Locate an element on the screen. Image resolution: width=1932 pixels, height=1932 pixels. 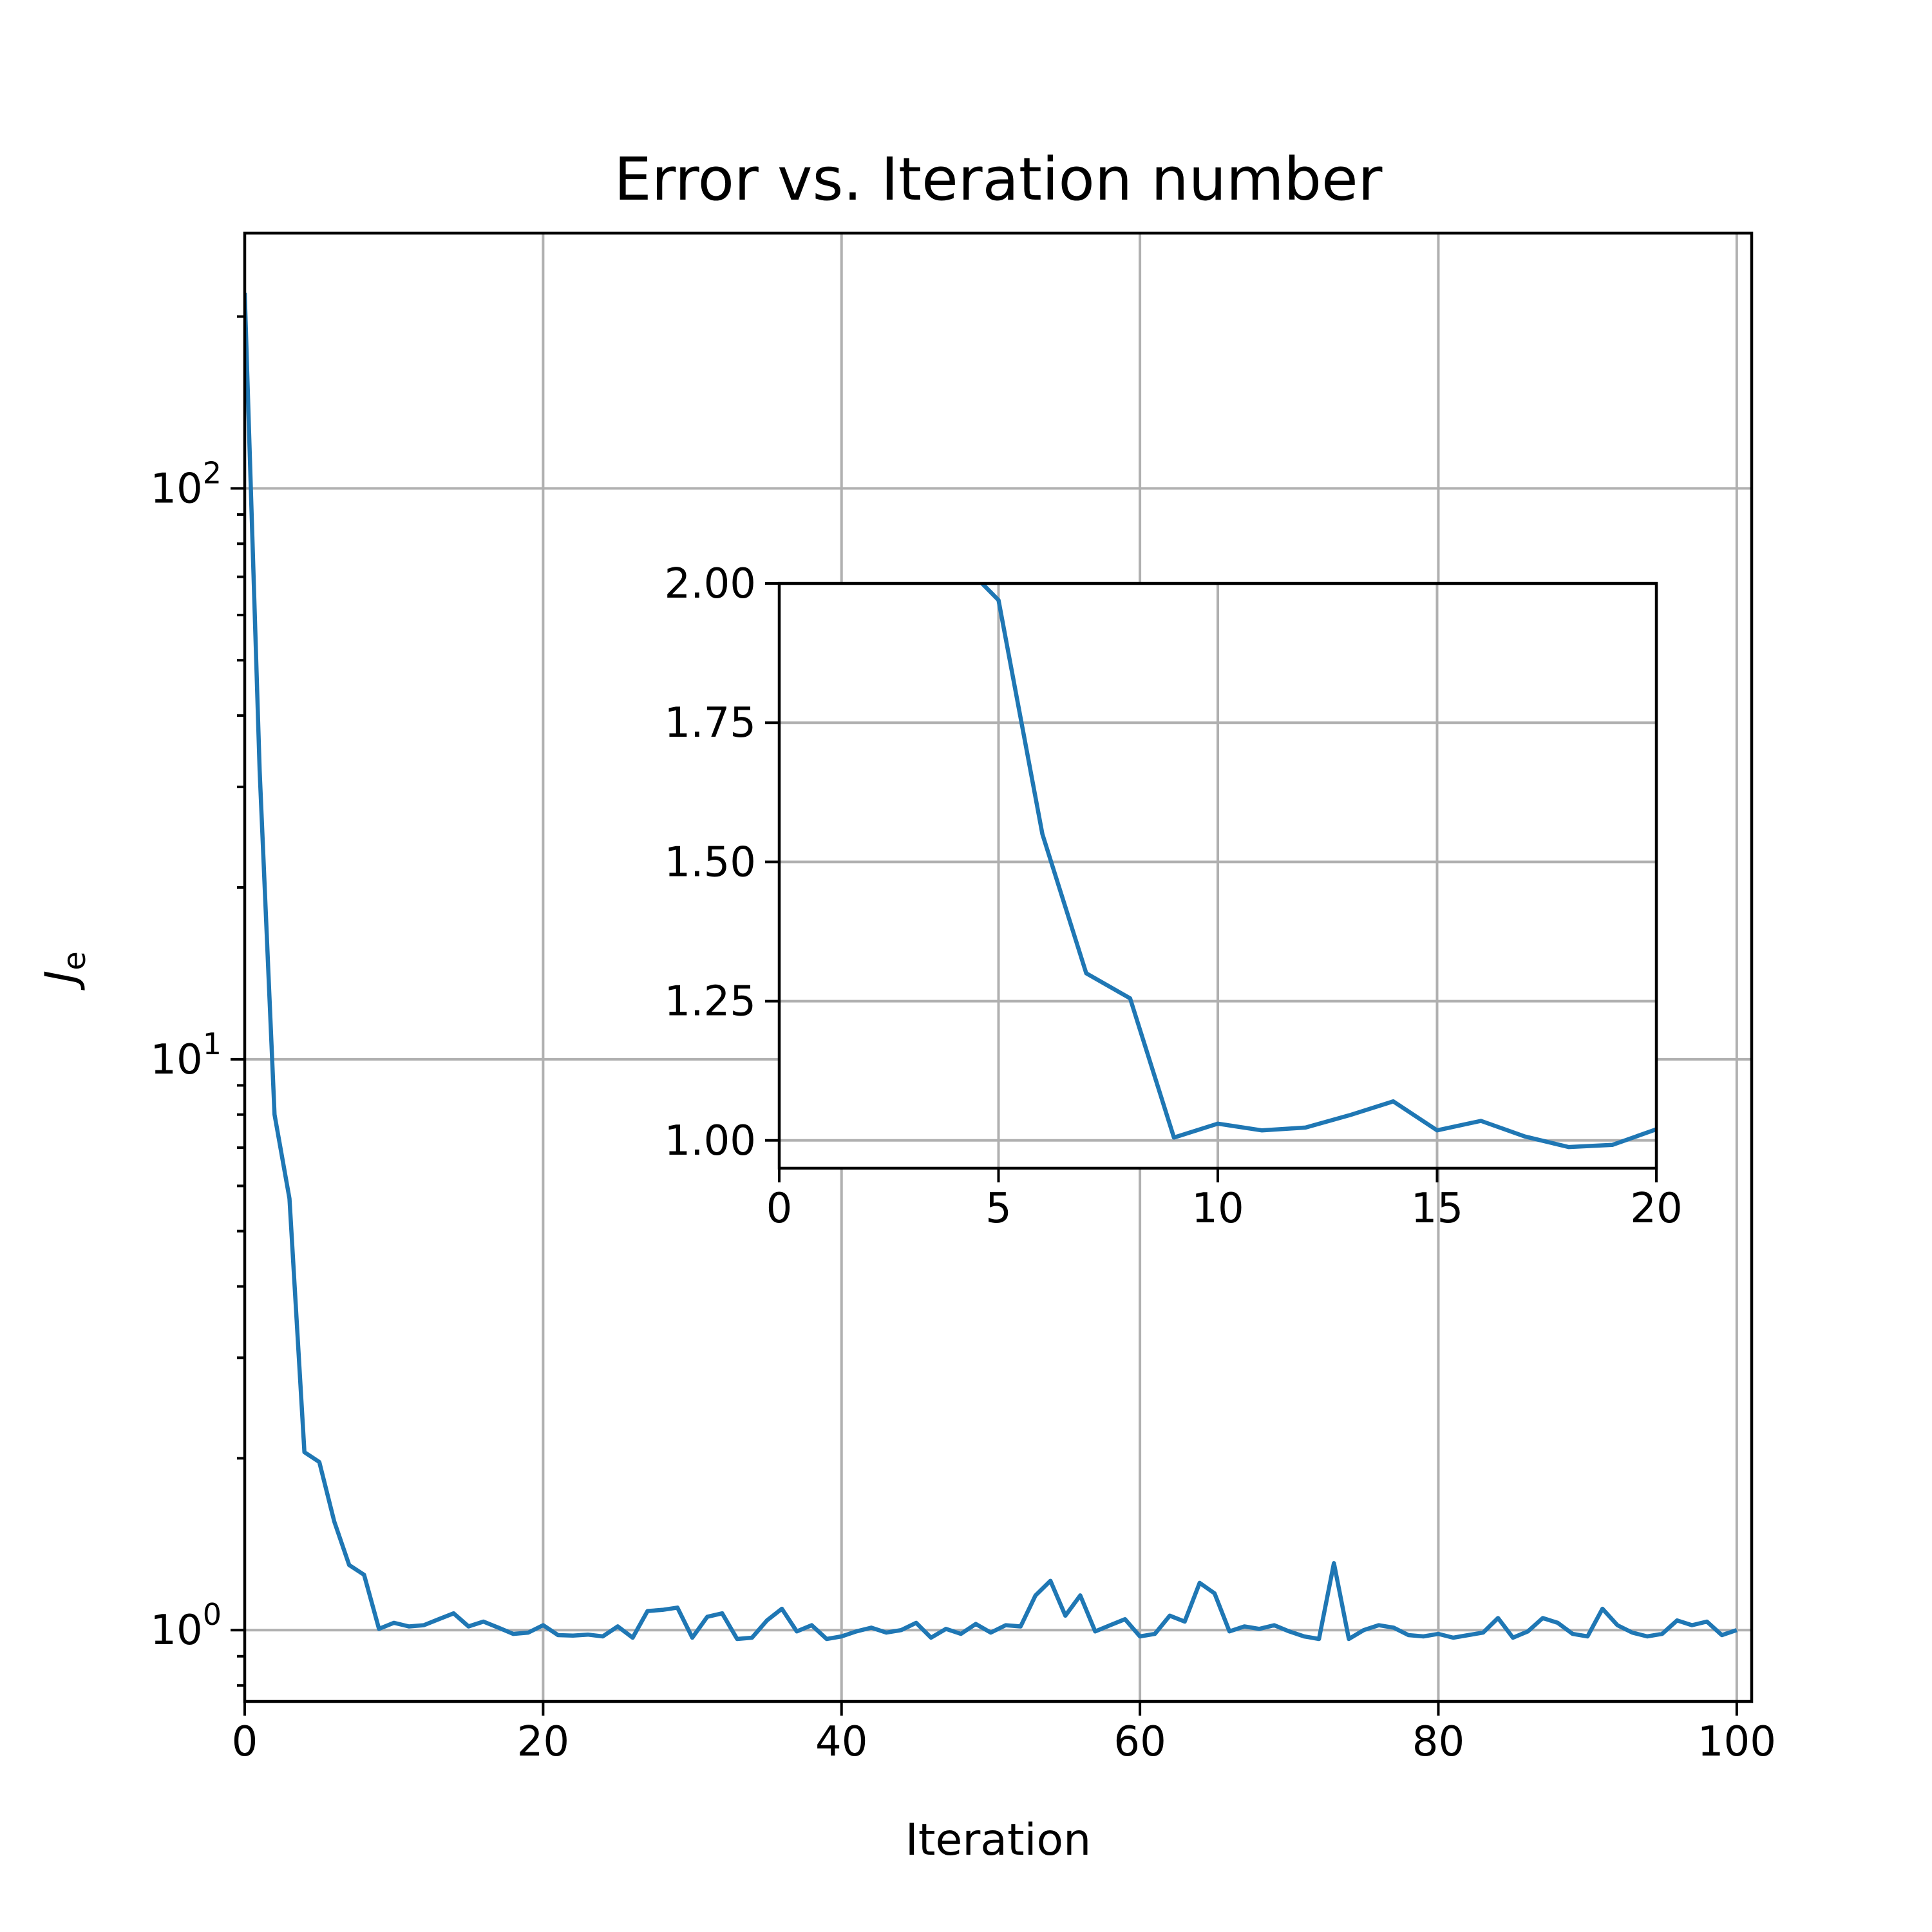
inset-x-tick-label: 20 is located at coordinates (1656, 1209).